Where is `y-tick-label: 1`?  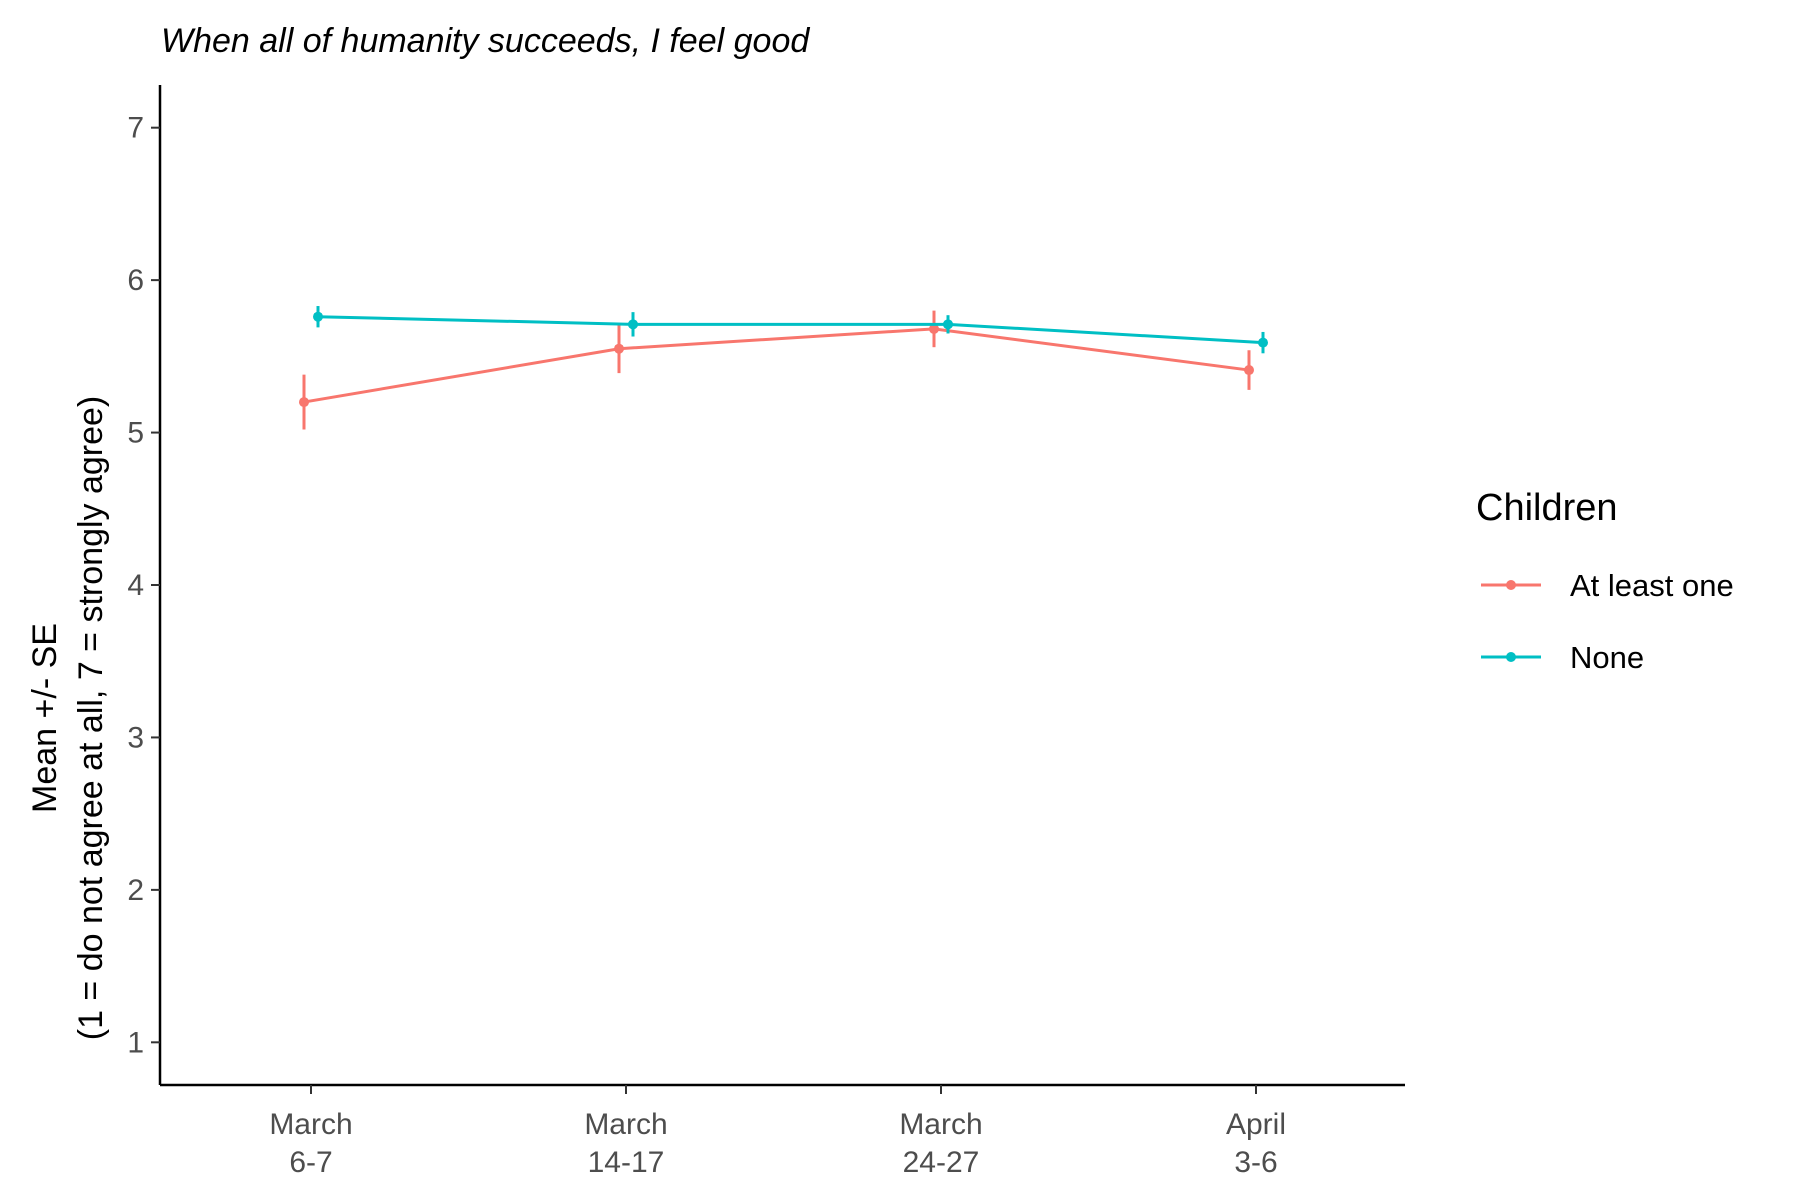 y-tick-label: 1 is located at coordinates (135, 1042).